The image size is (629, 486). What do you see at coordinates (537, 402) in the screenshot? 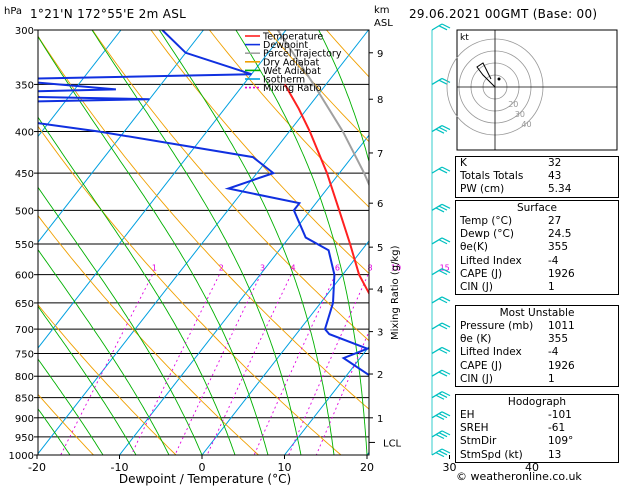
I see `hodograph-table-title: Hodograph` at bounding box center [537, 402].